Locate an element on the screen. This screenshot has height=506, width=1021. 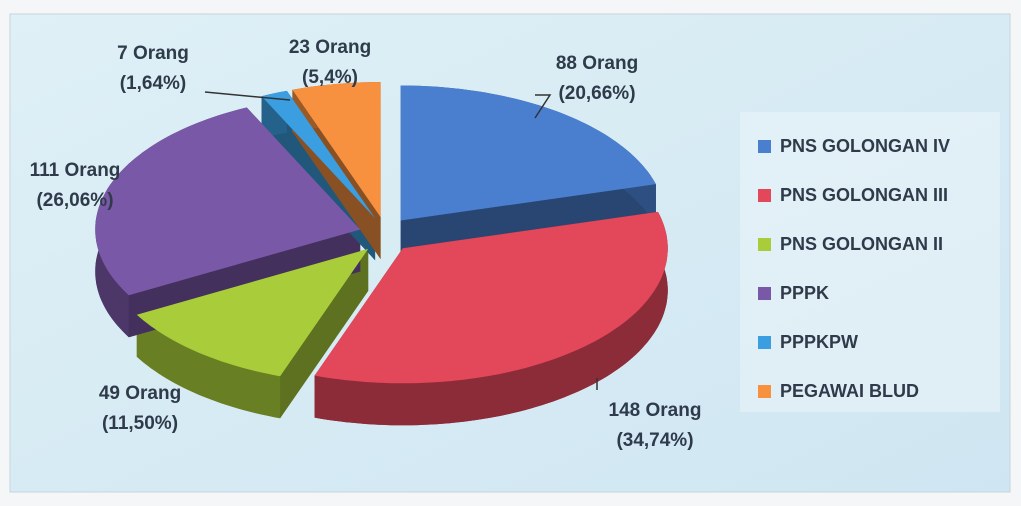
legend-label: PNS GOLONGAN IV is located at coordinates (865, 146).